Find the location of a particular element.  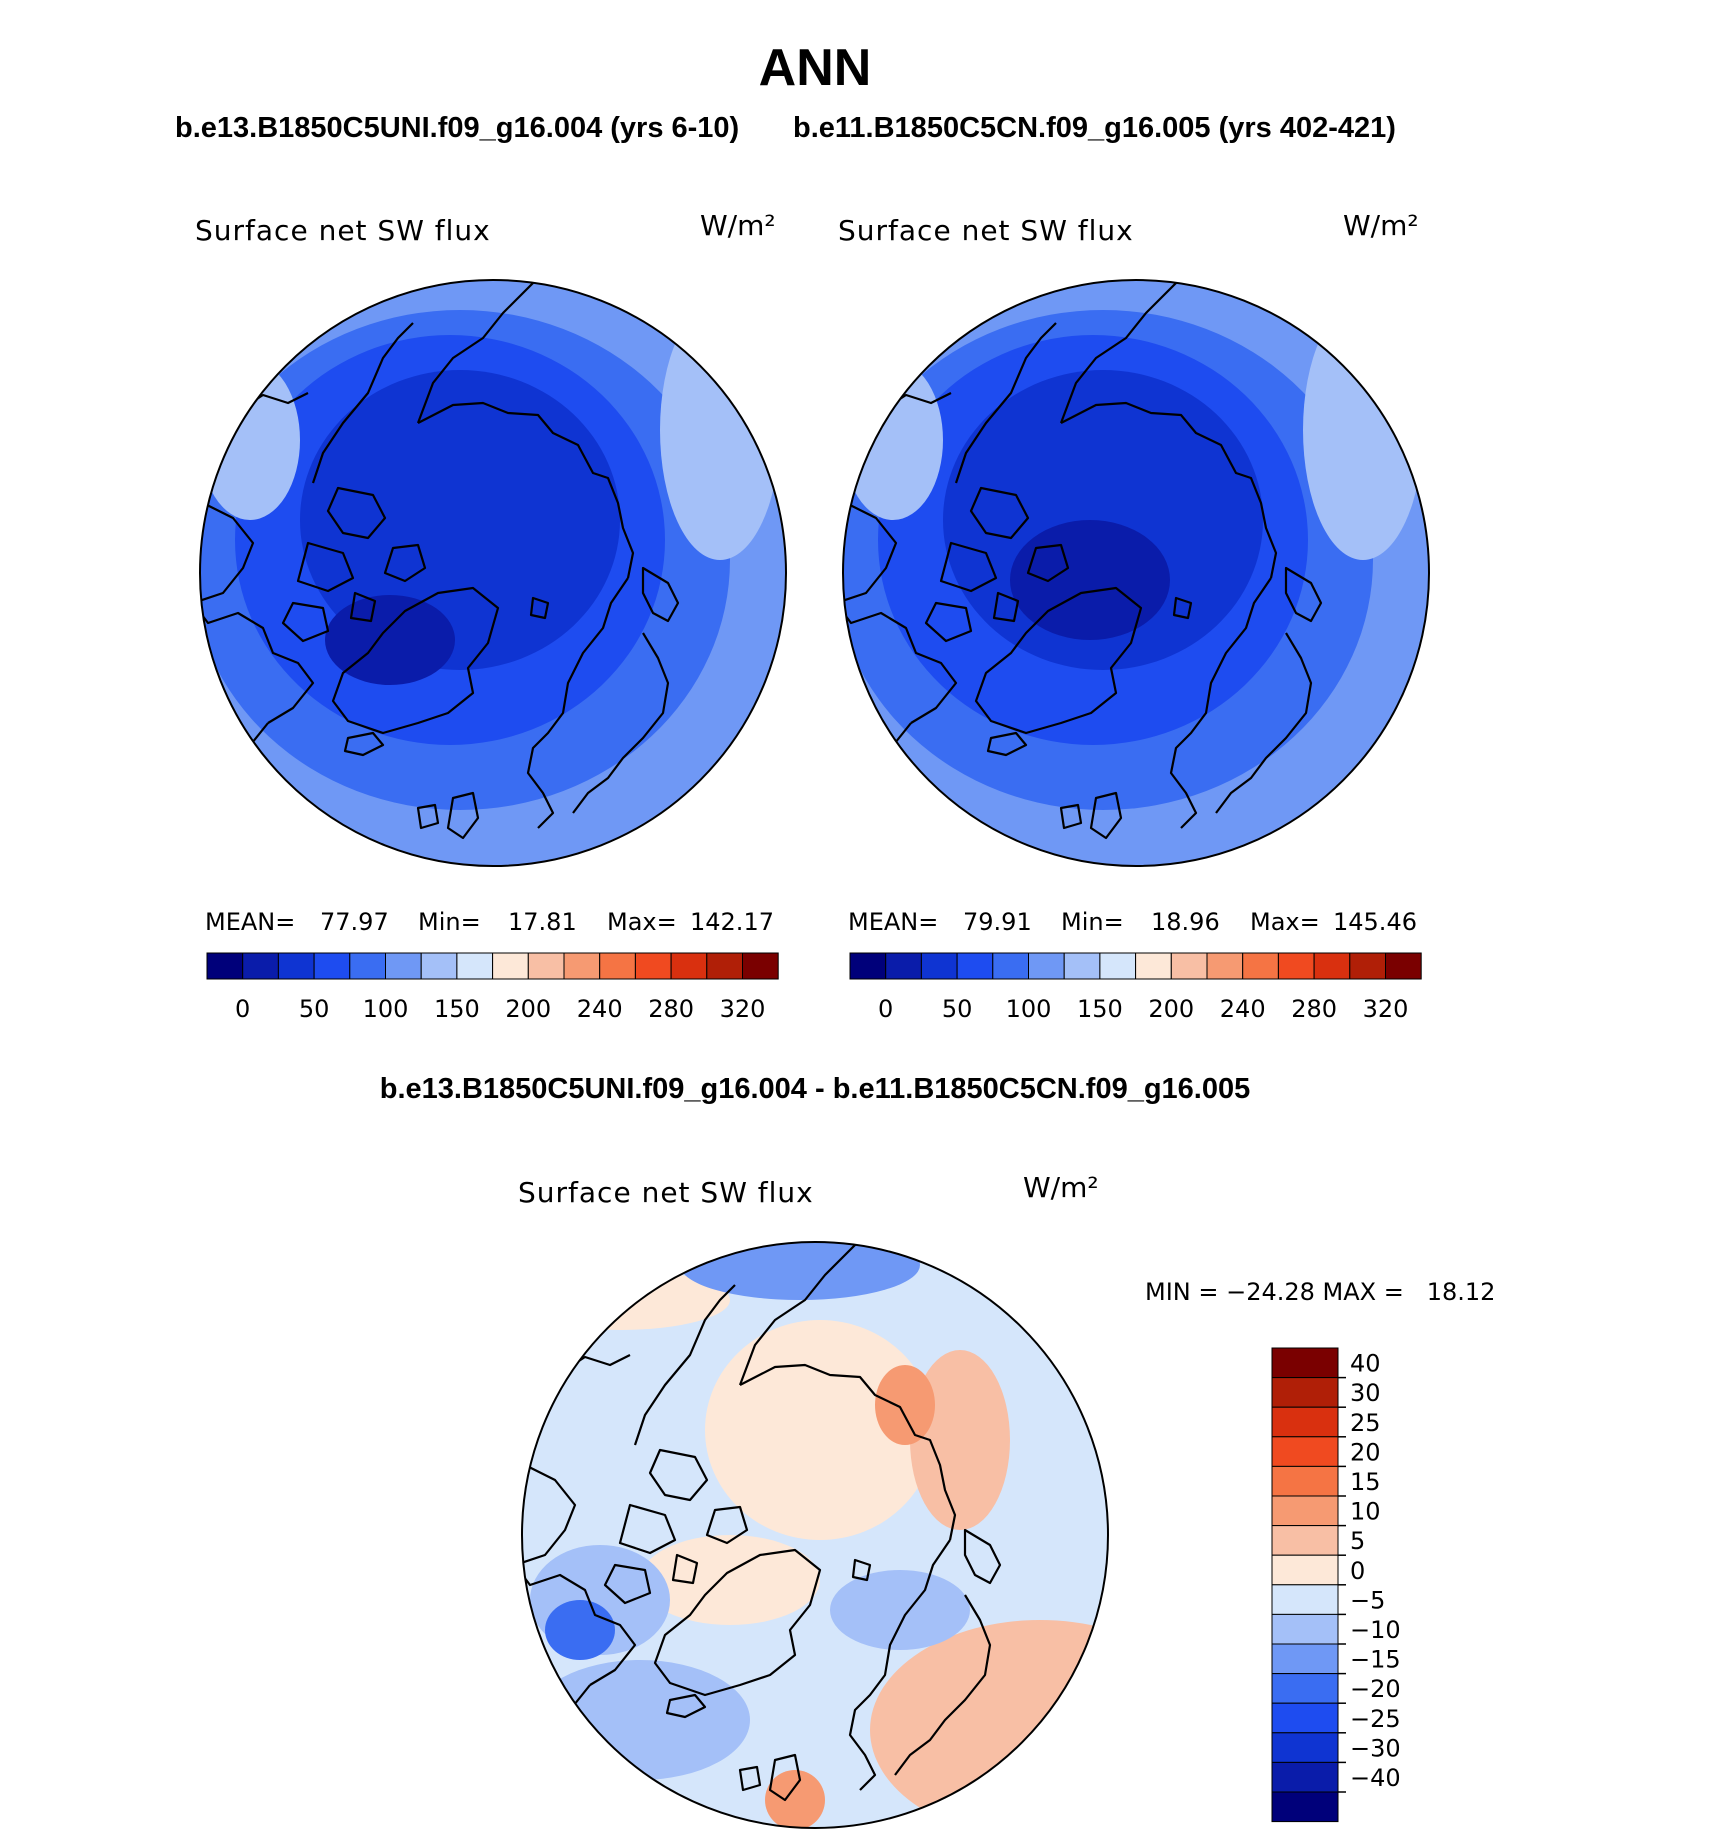

panel-right-colorbar-label: 280 is located at coordinates (1314, 1009).